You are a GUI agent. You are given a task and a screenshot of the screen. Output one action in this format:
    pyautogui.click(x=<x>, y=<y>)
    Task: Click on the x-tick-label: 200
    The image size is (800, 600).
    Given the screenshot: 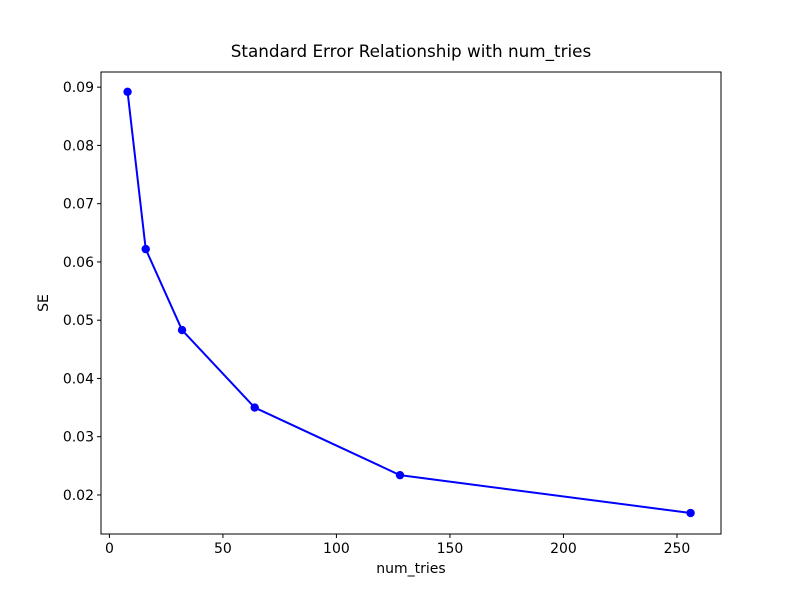 What is the action you would take?
    pyautogui.click(x=563, y=549)
    